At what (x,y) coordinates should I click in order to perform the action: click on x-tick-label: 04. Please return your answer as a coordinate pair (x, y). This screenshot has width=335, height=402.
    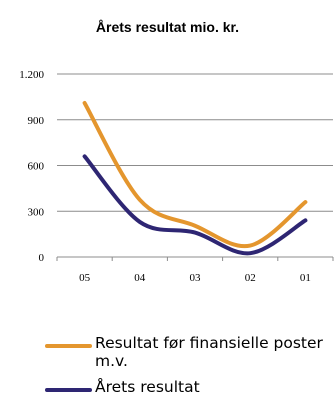
    Looking at the image, I should click on (140, 278).